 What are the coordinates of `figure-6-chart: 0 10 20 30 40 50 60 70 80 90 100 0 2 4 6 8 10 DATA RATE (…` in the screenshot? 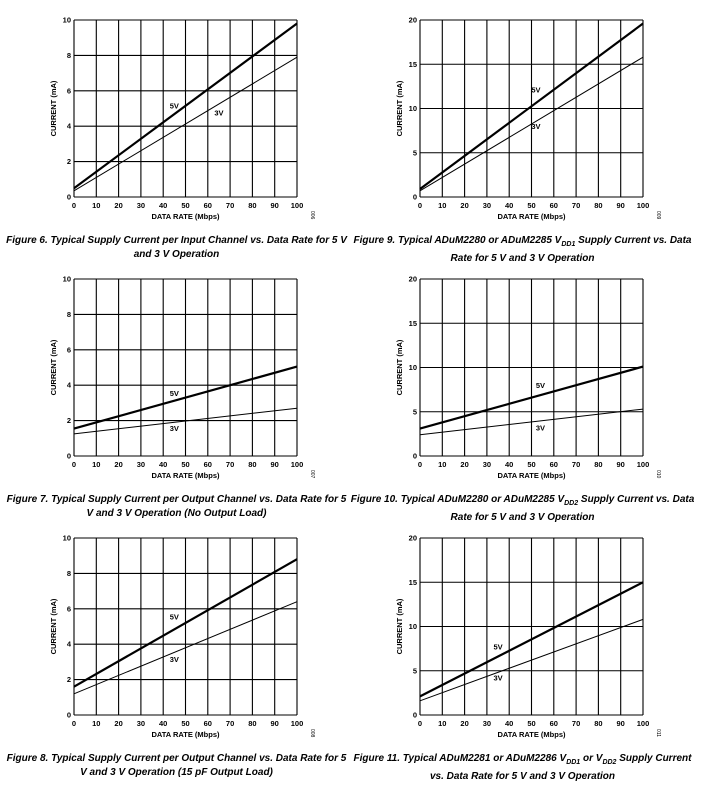 It's located at (182, 119).